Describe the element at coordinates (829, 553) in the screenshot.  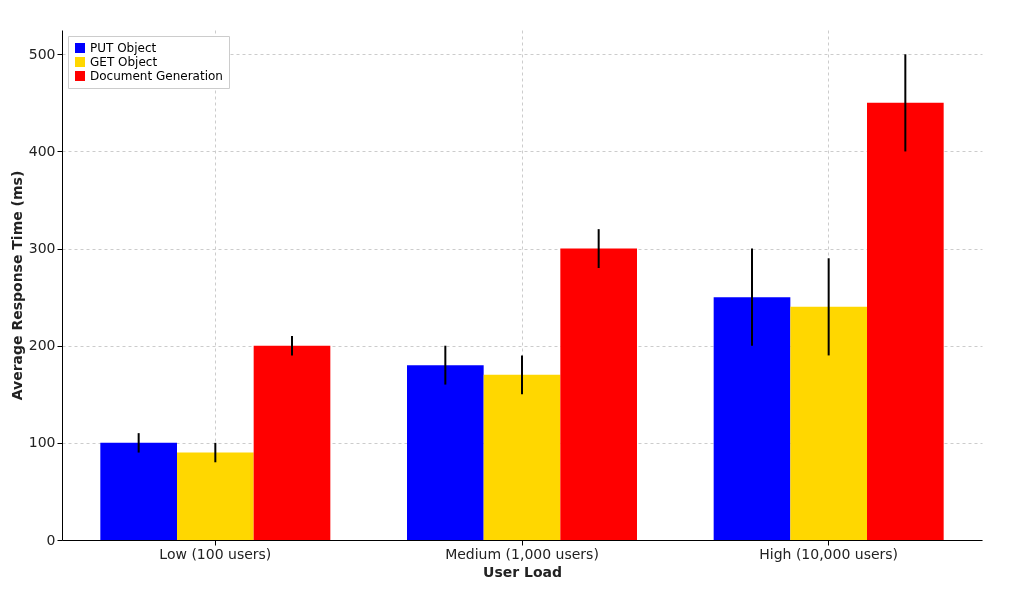
I see `x-tick-label: High (10,000 users)` at that location.